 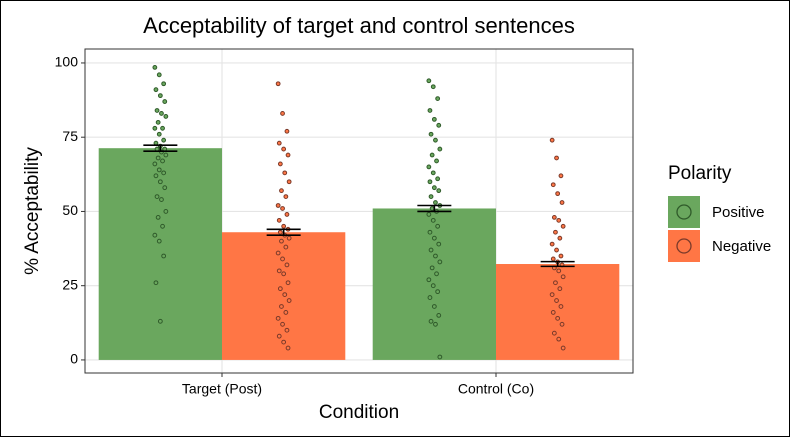 I want to click on y-axis-title: % Acceptability, so click(x=32, y=211).